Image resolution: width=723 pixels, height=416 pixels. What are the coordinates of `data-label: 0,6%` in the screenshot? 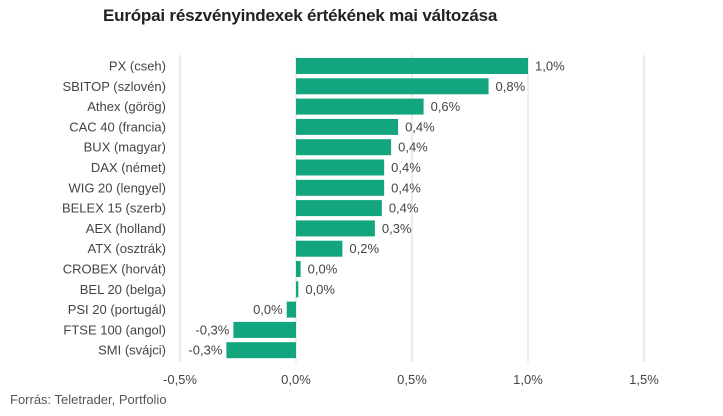 It's located at (446, 106).